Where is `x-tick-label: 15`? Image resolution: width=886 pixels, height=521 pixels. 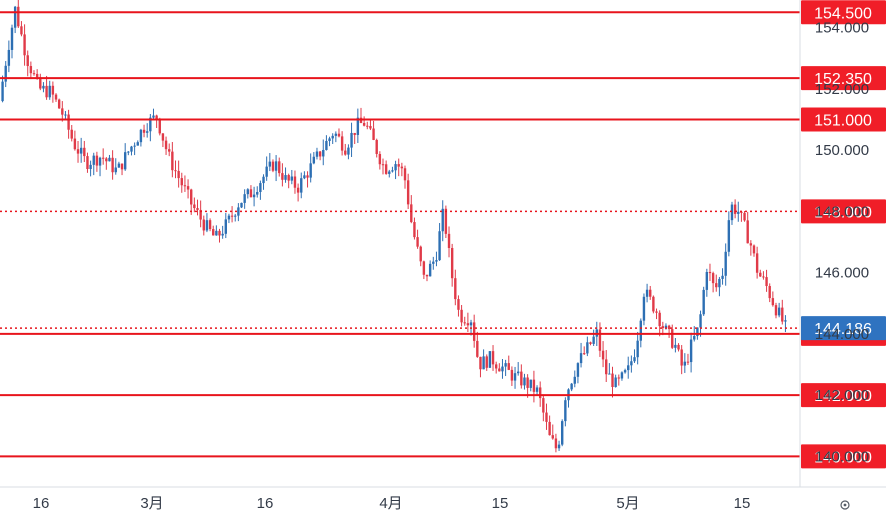
x-tick-label: 15 is located at coordinates (742, 503).